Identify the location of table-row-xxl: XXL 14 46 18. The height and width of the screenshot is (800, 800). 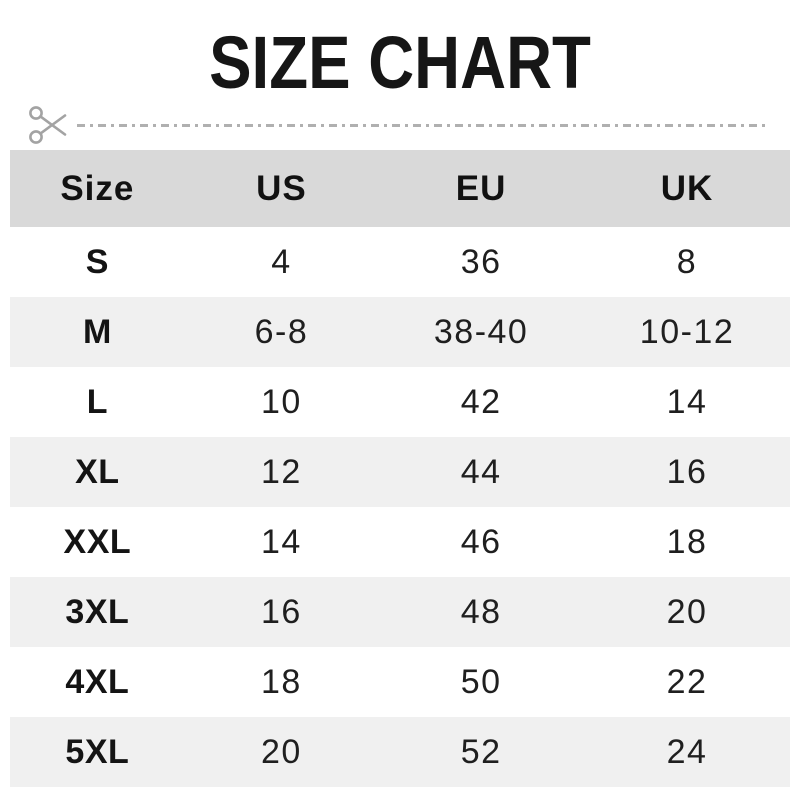
(400, 542).